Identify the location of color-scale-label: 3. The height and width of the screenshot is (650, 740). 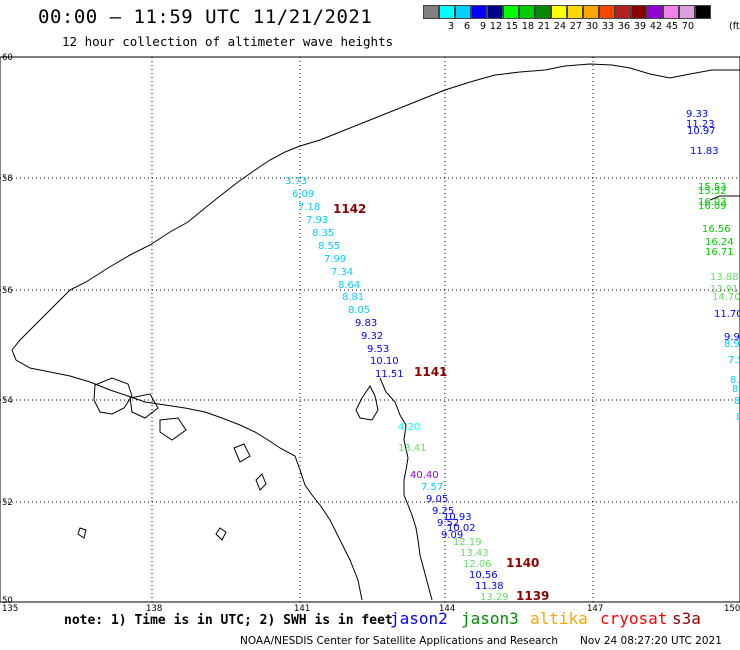
(450, 26).